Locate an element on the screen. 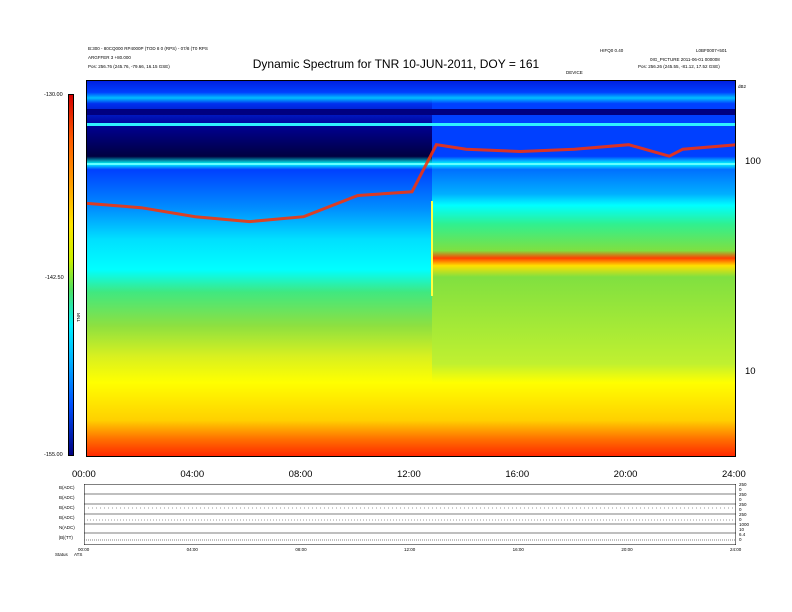 The height and width of the screenshot is (612, 792). lower-row-label-5: N(ADC) is located at coordinates (67, 527).